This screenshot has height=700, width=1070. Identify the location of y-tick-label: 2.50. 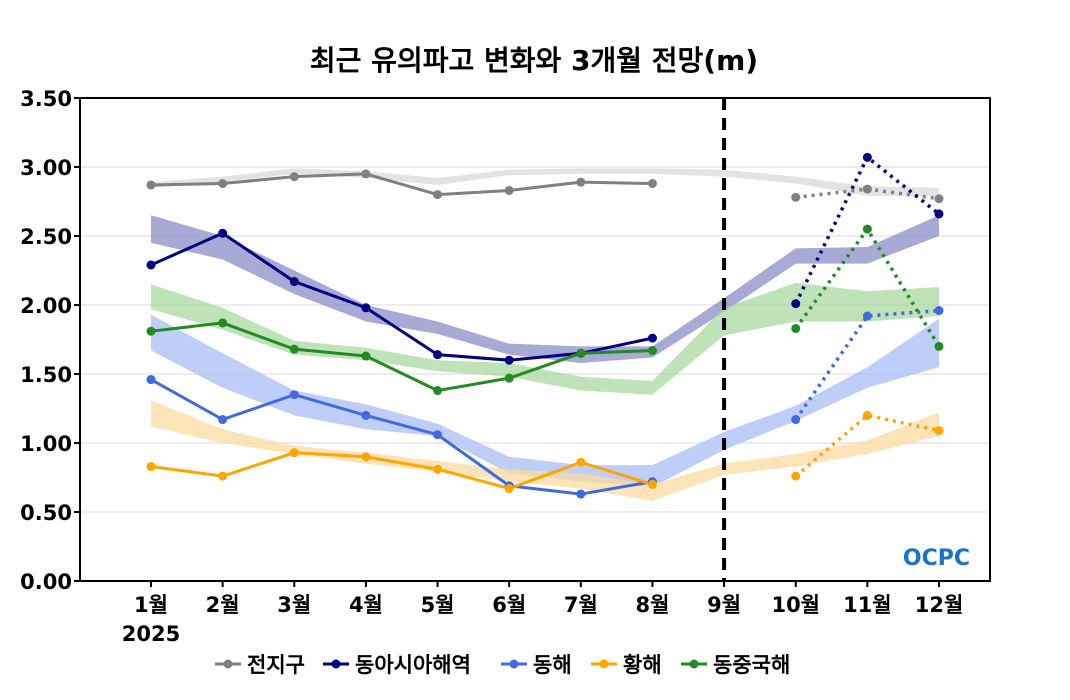
(46, 237).